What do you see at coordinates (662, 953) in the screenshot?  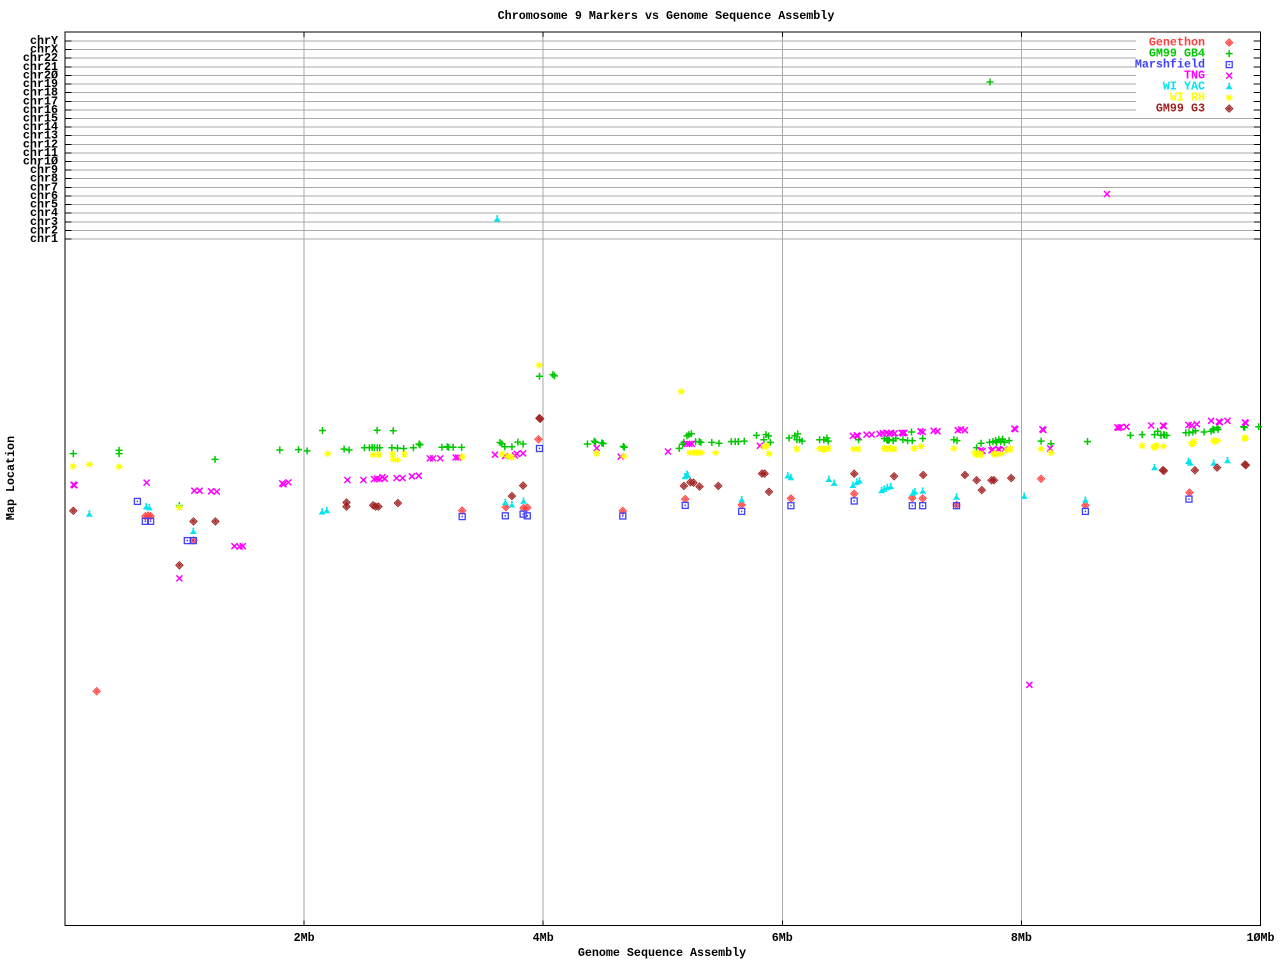 I see `svg-text: Genome Sequence Assembly` at bounding box center [662, 953].